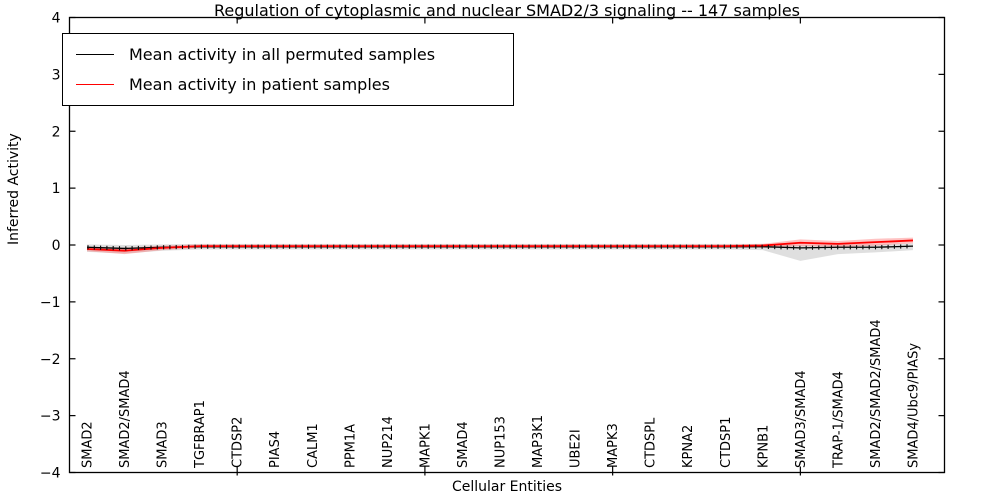 The height and width of the screenshot is (500, 1000). What do you see at coordinates (425, 445) in the screenshot?
I see `x-category-label: MAPK1` at bounding box center [425, 445].